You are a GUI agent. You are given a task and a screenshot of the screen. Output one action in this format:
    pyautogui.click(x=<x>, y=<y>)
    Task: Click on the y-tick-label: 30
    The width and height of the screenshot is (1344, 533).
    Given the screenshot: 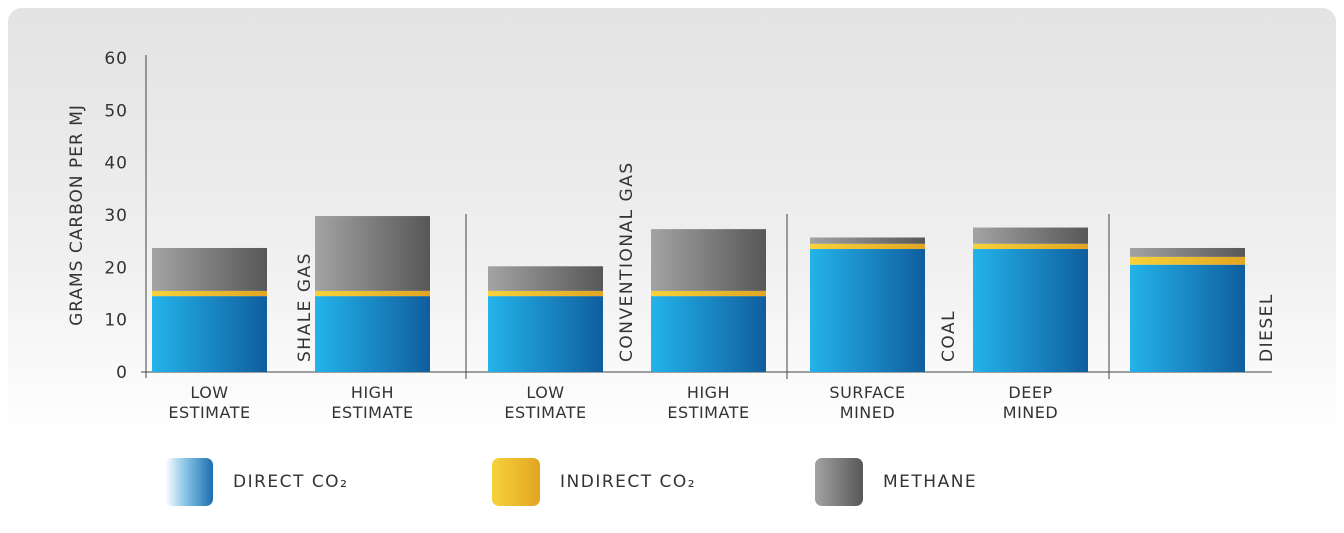 What is the action you would take?
    pyautogui.click(x=116, y=216)
    